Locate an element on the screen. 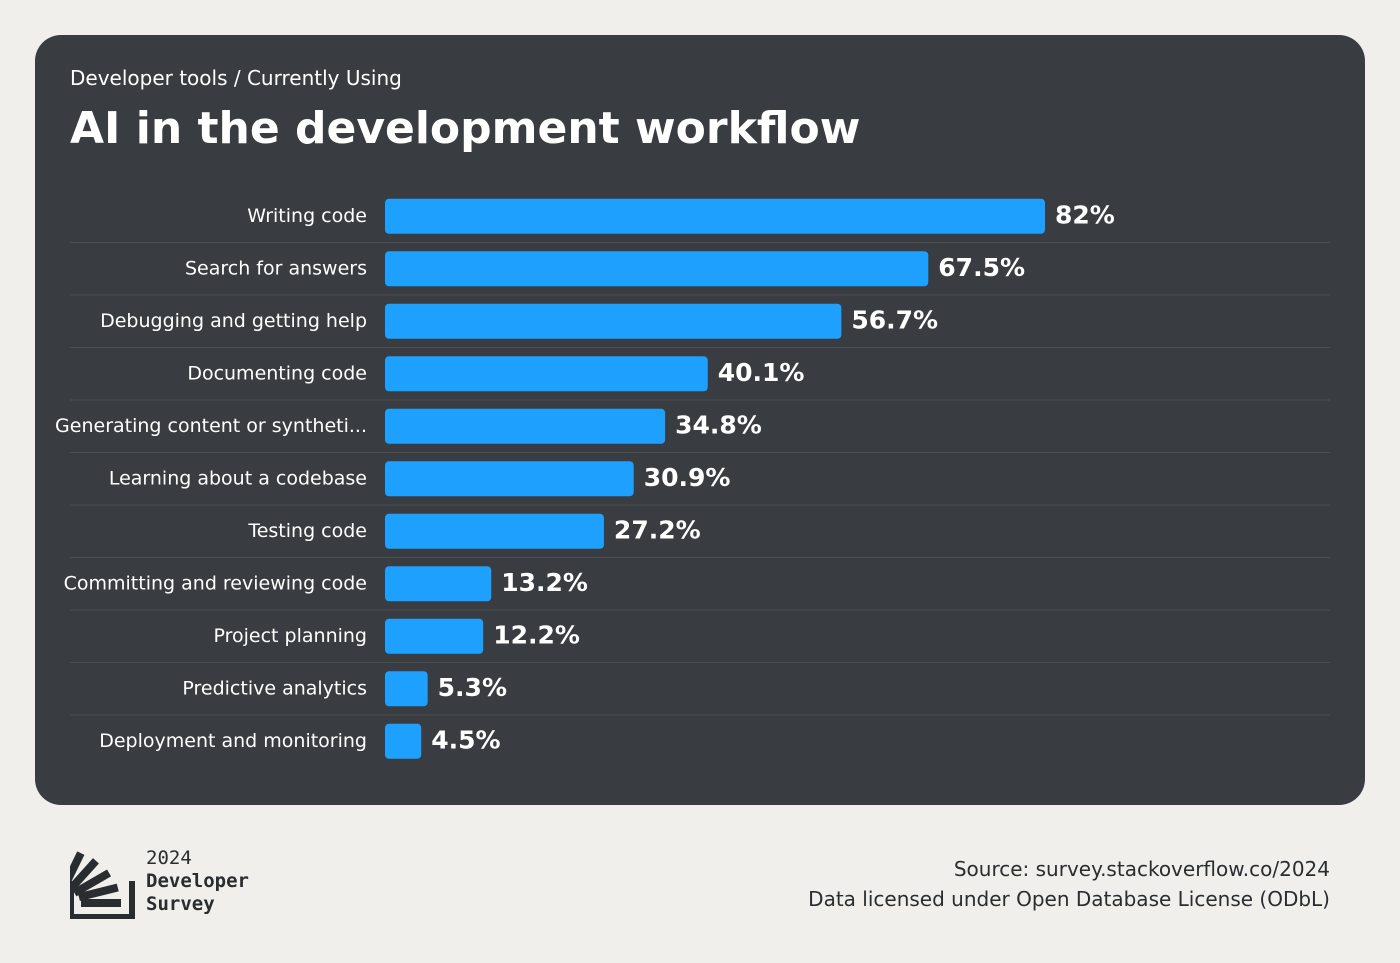  category-label: Documenting code is located at coordinates (277, 373).